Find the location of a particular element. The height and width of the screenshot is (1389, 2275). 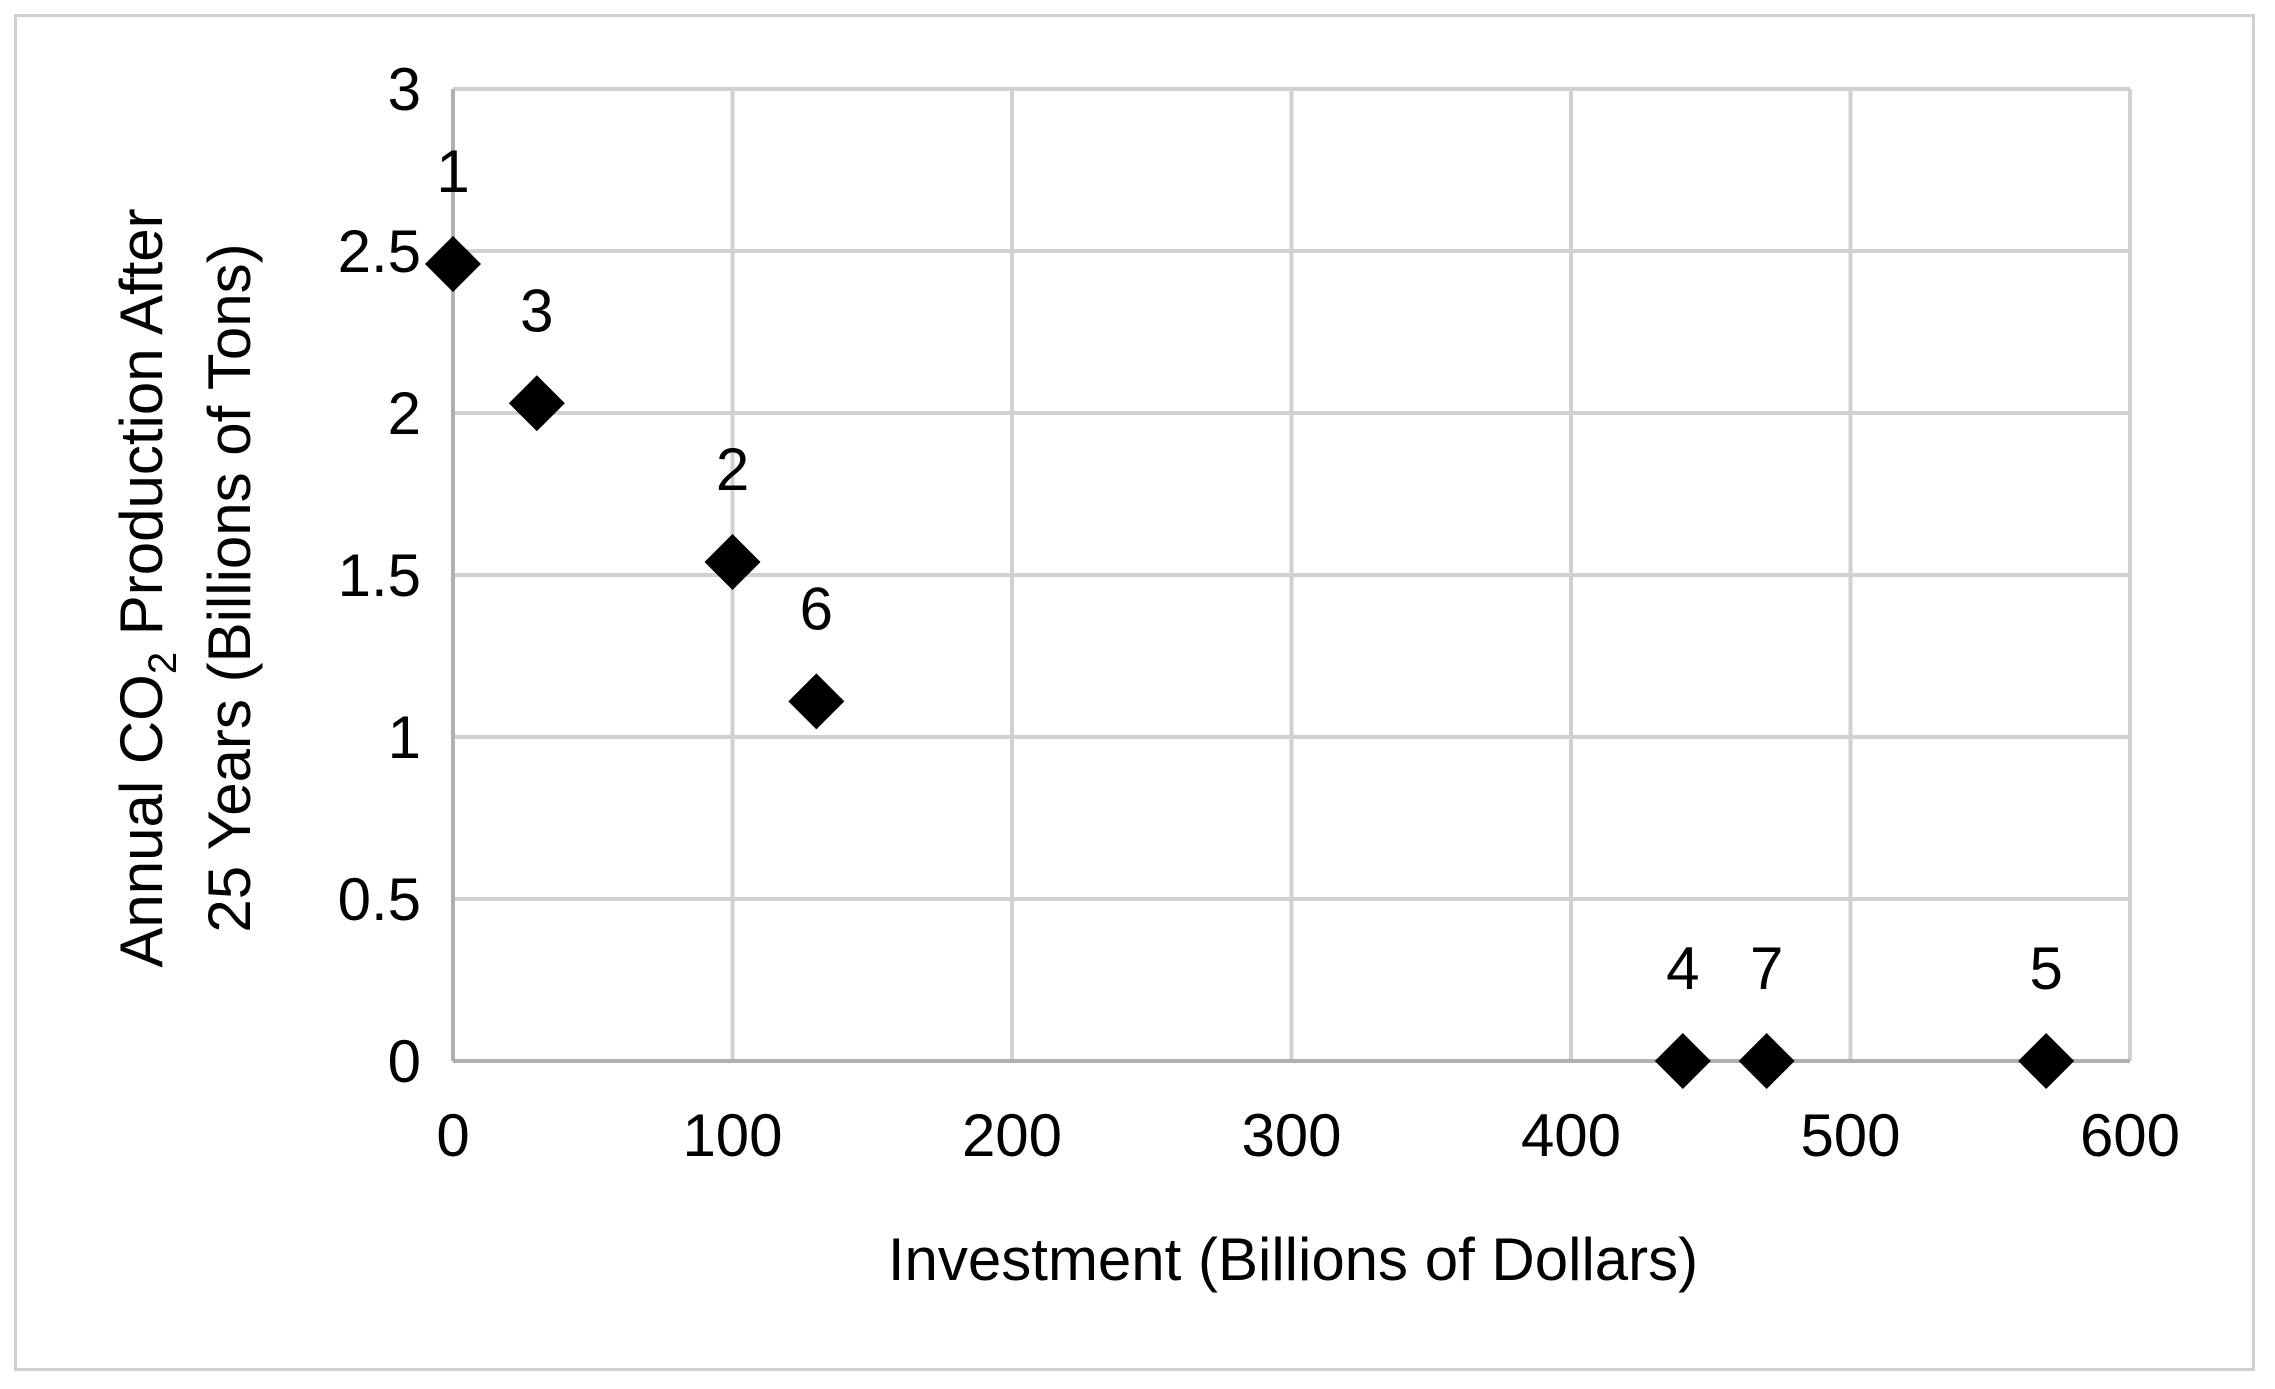

data-label-7: 7 is located at coordinates (1766, 968).